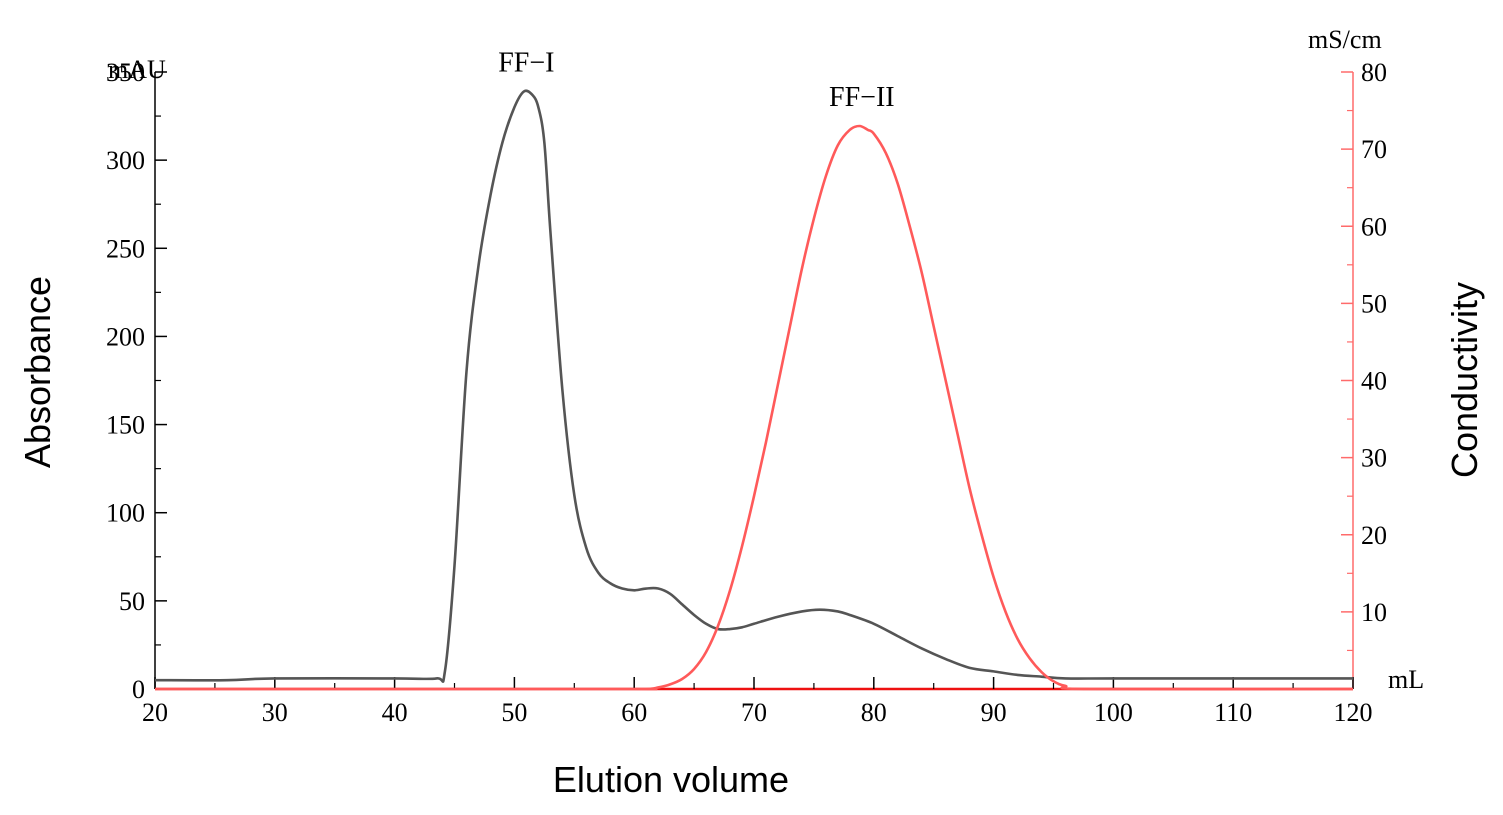 This screenshot has height=815, width=1503. I want to click on x-tick-label: 90, so click(994, 712).